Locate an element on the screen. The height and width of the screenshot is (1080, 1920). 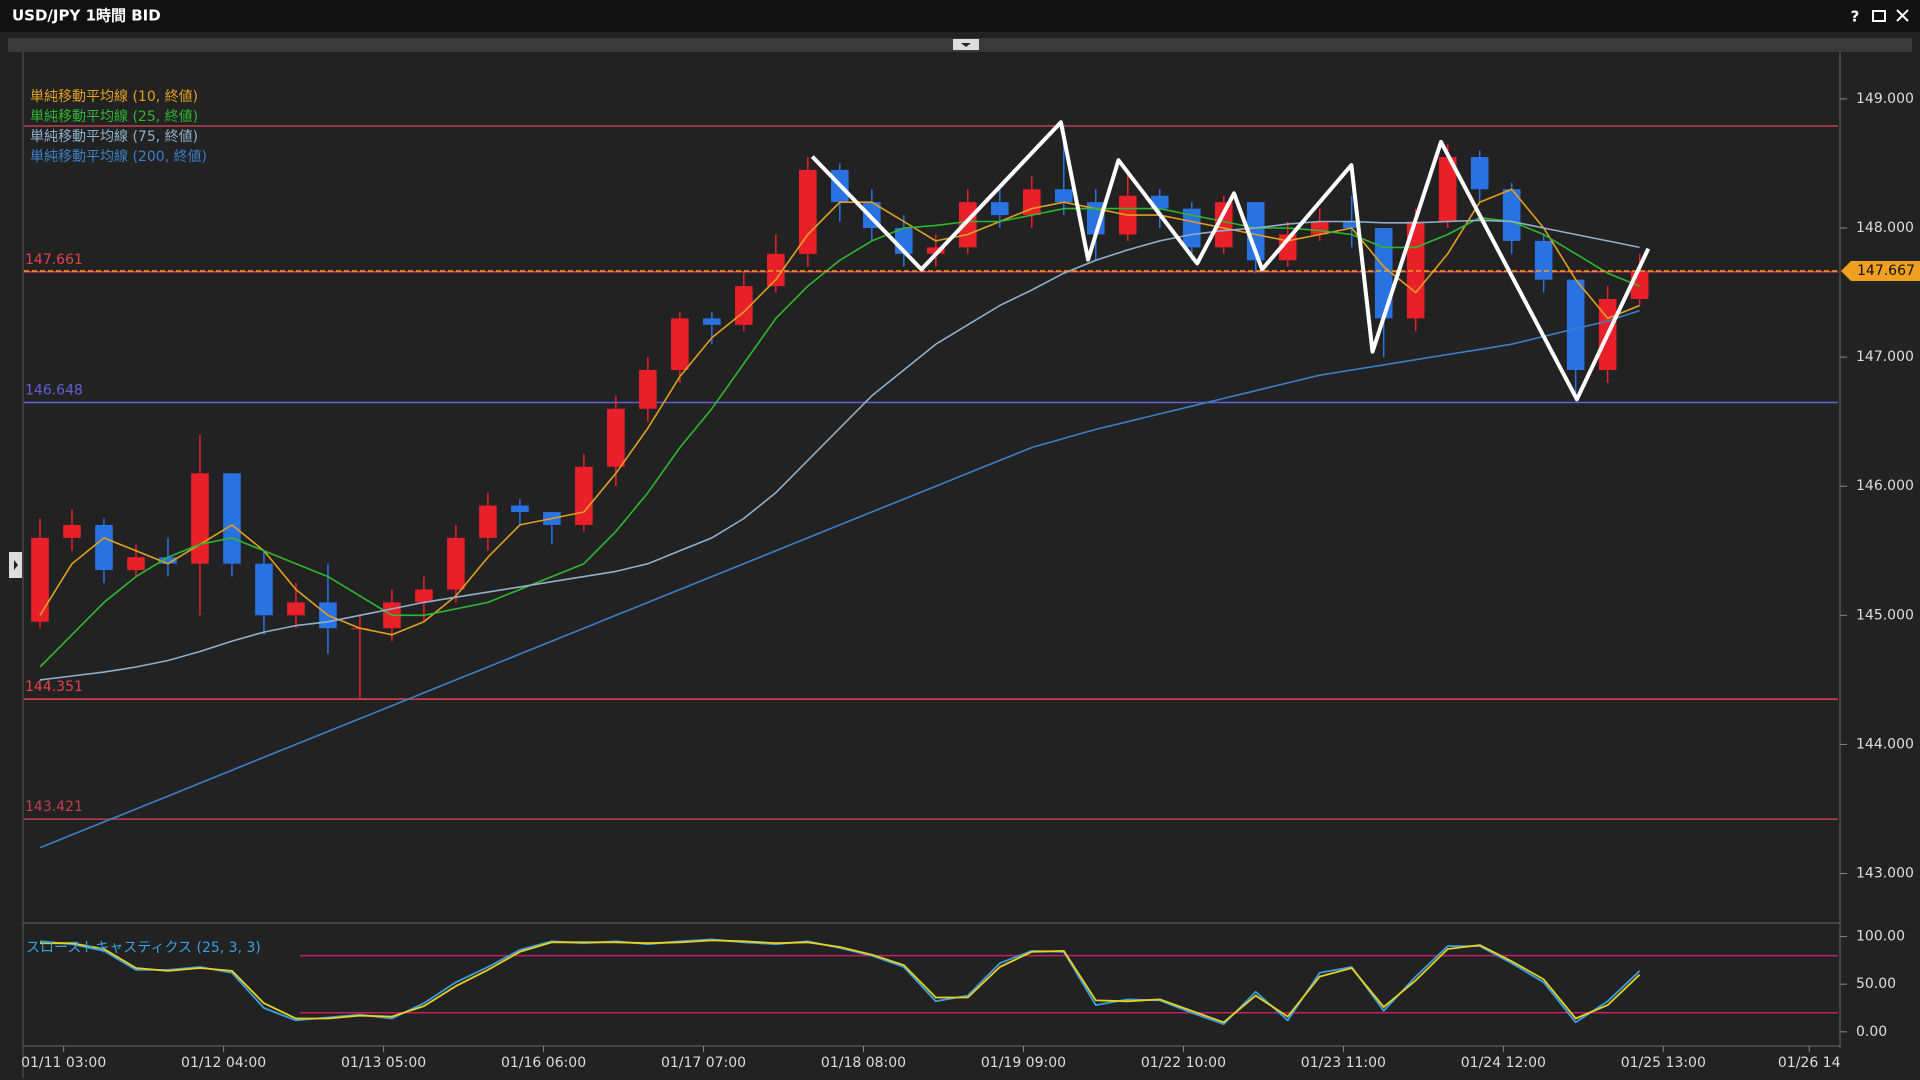
oscillator-line is located at coordinates (840, 982).